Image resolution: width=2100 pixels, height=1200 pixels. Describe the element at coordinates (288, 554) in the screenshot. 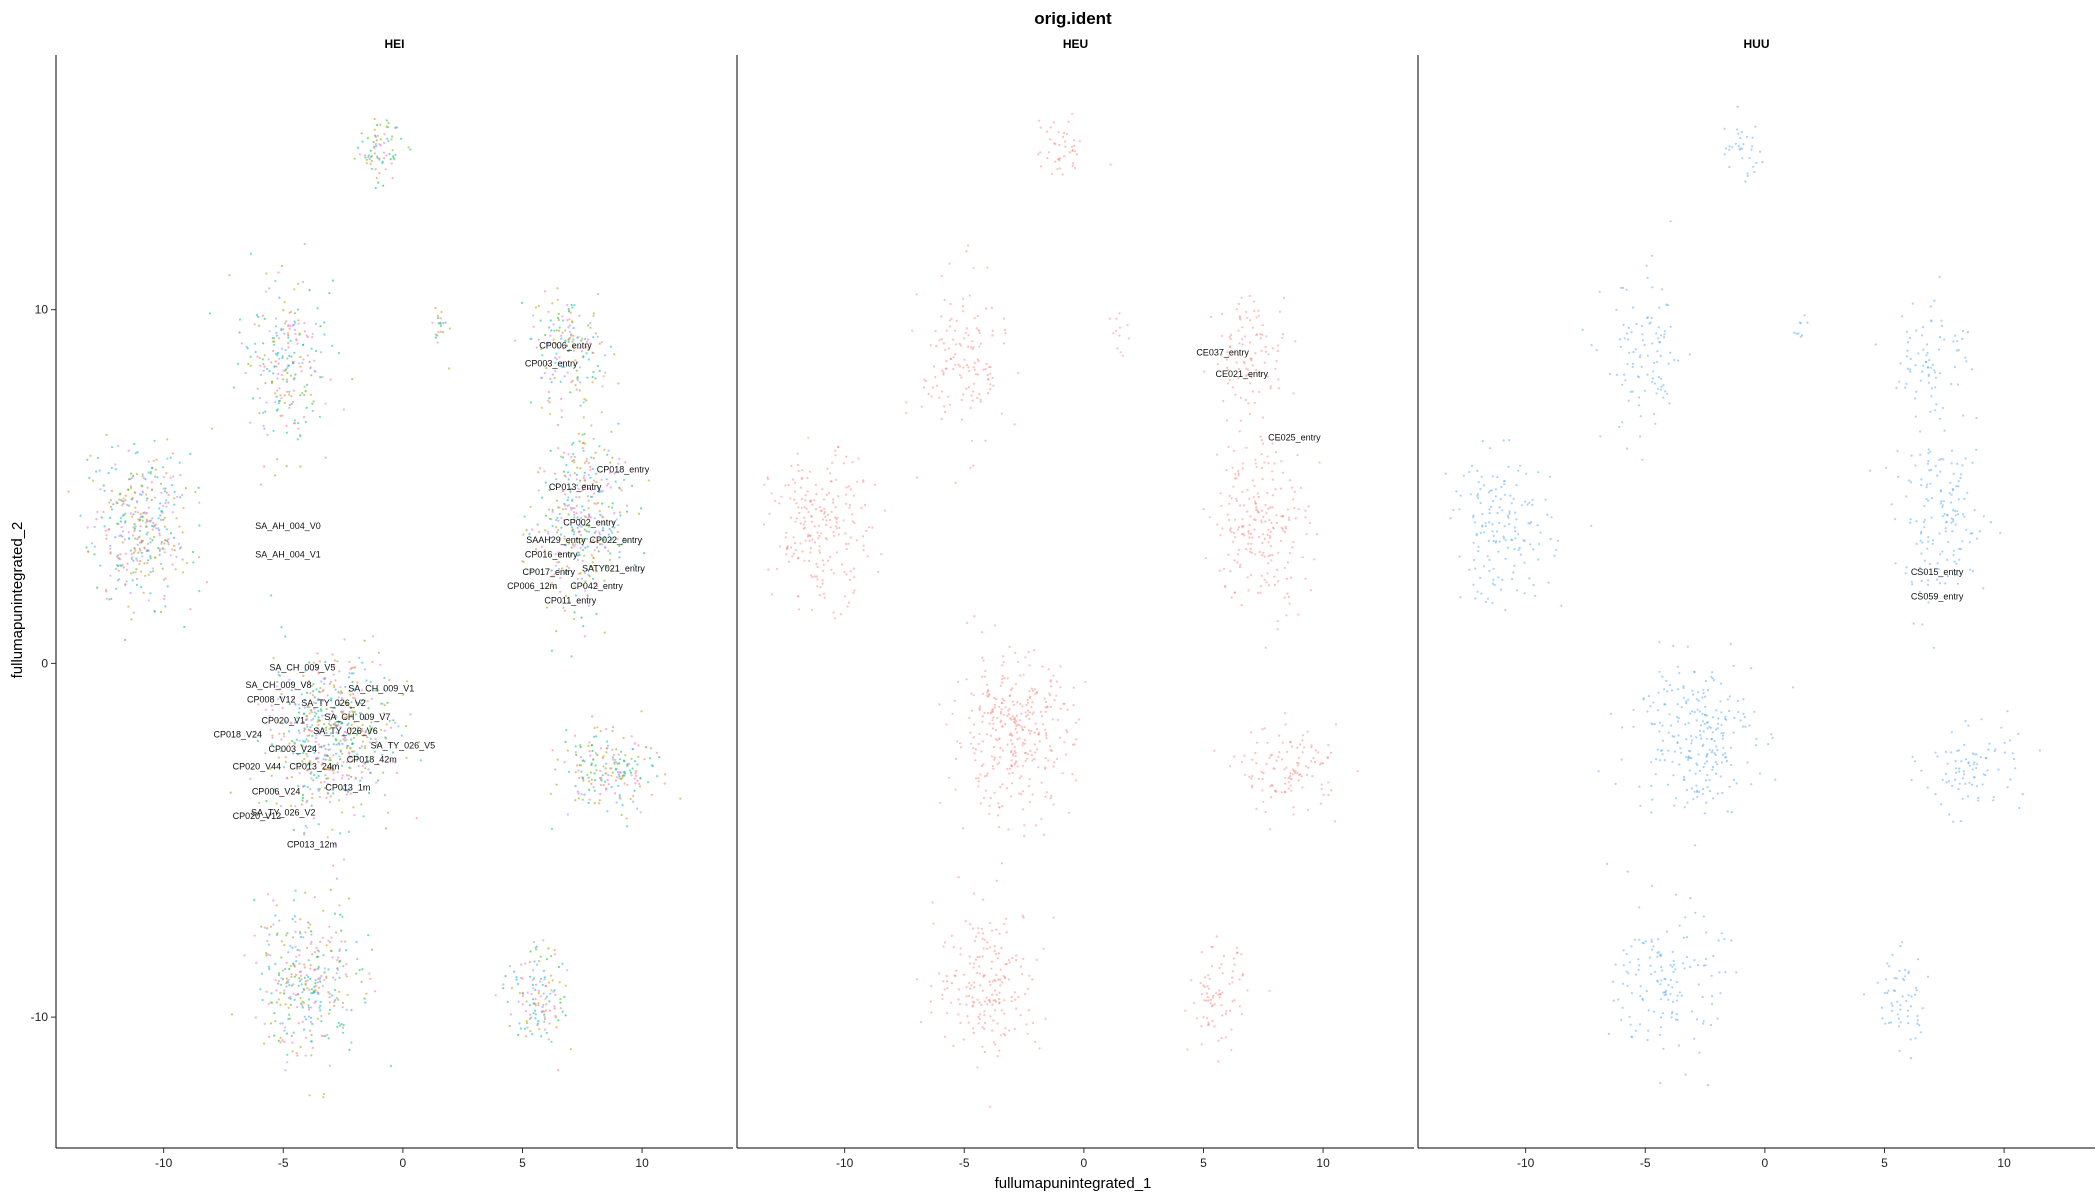

I see `sample-label: SA_AH_004_V1` at that location.